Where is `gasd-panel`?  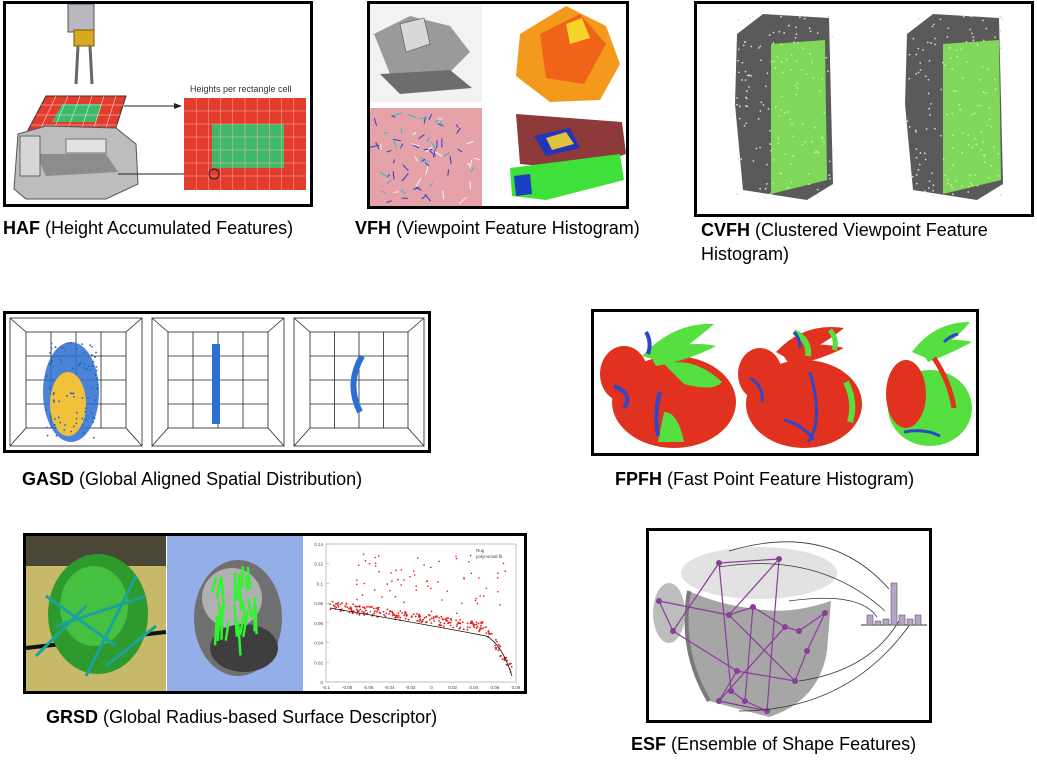
gasd-panel is located at coordinates (217, 382).